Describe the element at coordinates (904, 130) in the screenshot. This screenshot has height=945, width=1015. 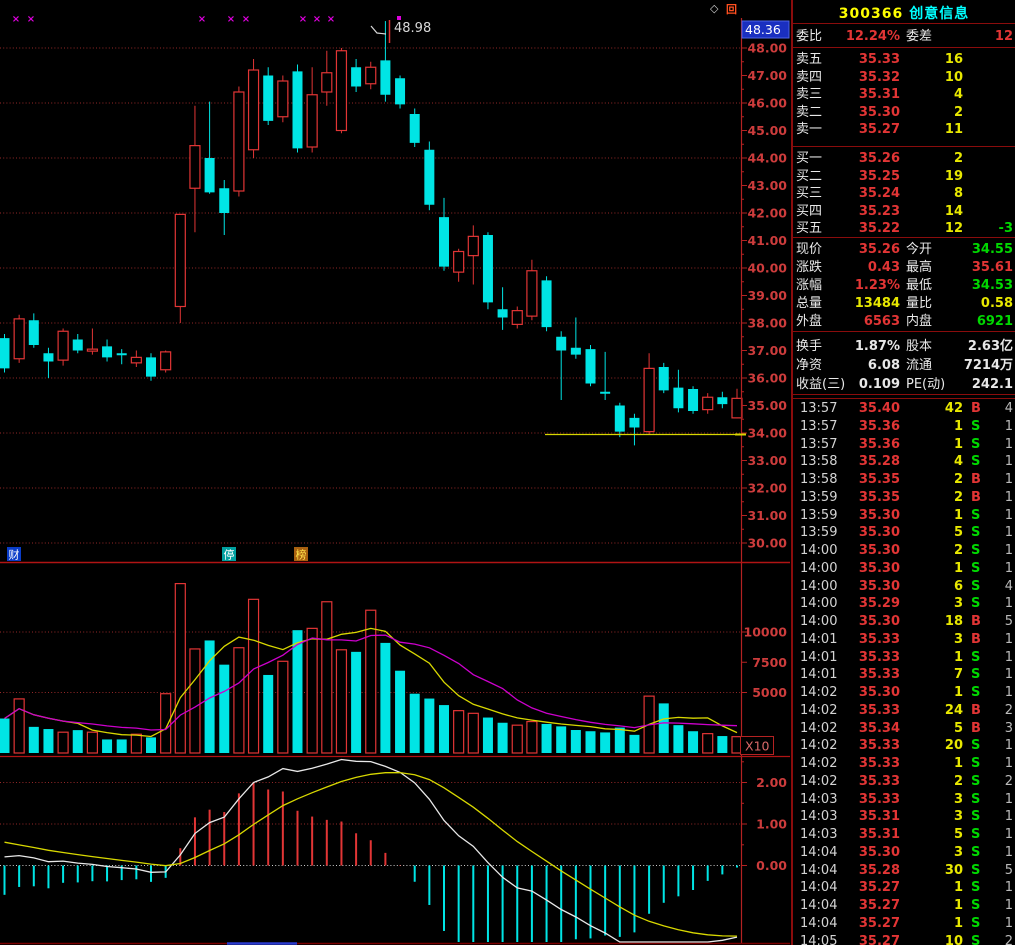
I see `sell-level-row: 卖一 35.27 11` at that location.